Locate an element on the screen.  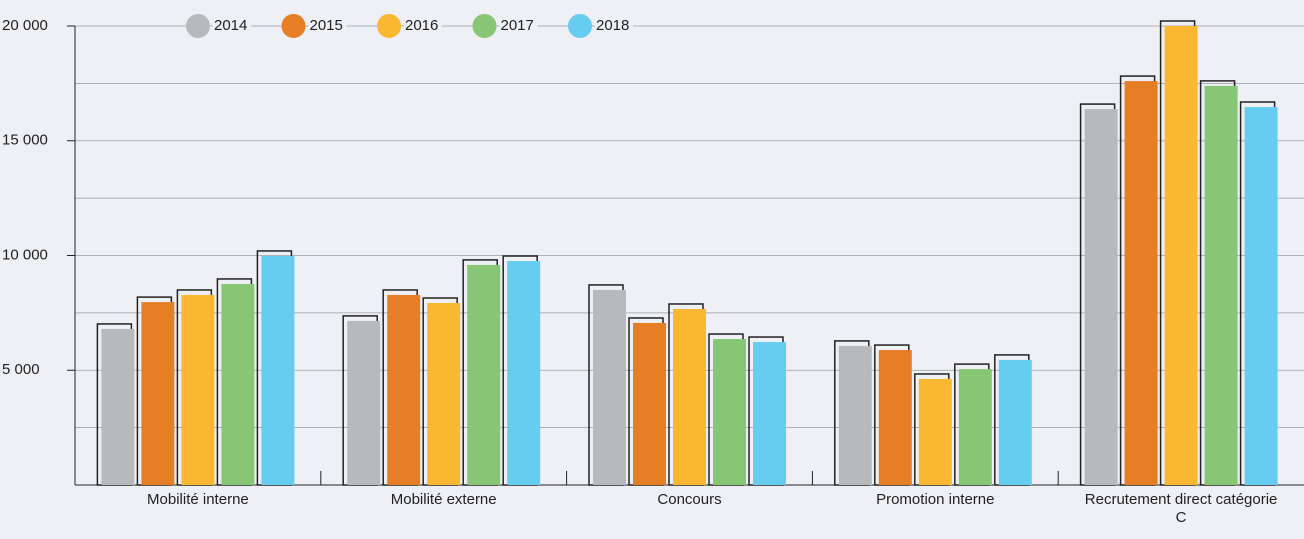
legend-label: 2018 is located at coordinates (612, 25).